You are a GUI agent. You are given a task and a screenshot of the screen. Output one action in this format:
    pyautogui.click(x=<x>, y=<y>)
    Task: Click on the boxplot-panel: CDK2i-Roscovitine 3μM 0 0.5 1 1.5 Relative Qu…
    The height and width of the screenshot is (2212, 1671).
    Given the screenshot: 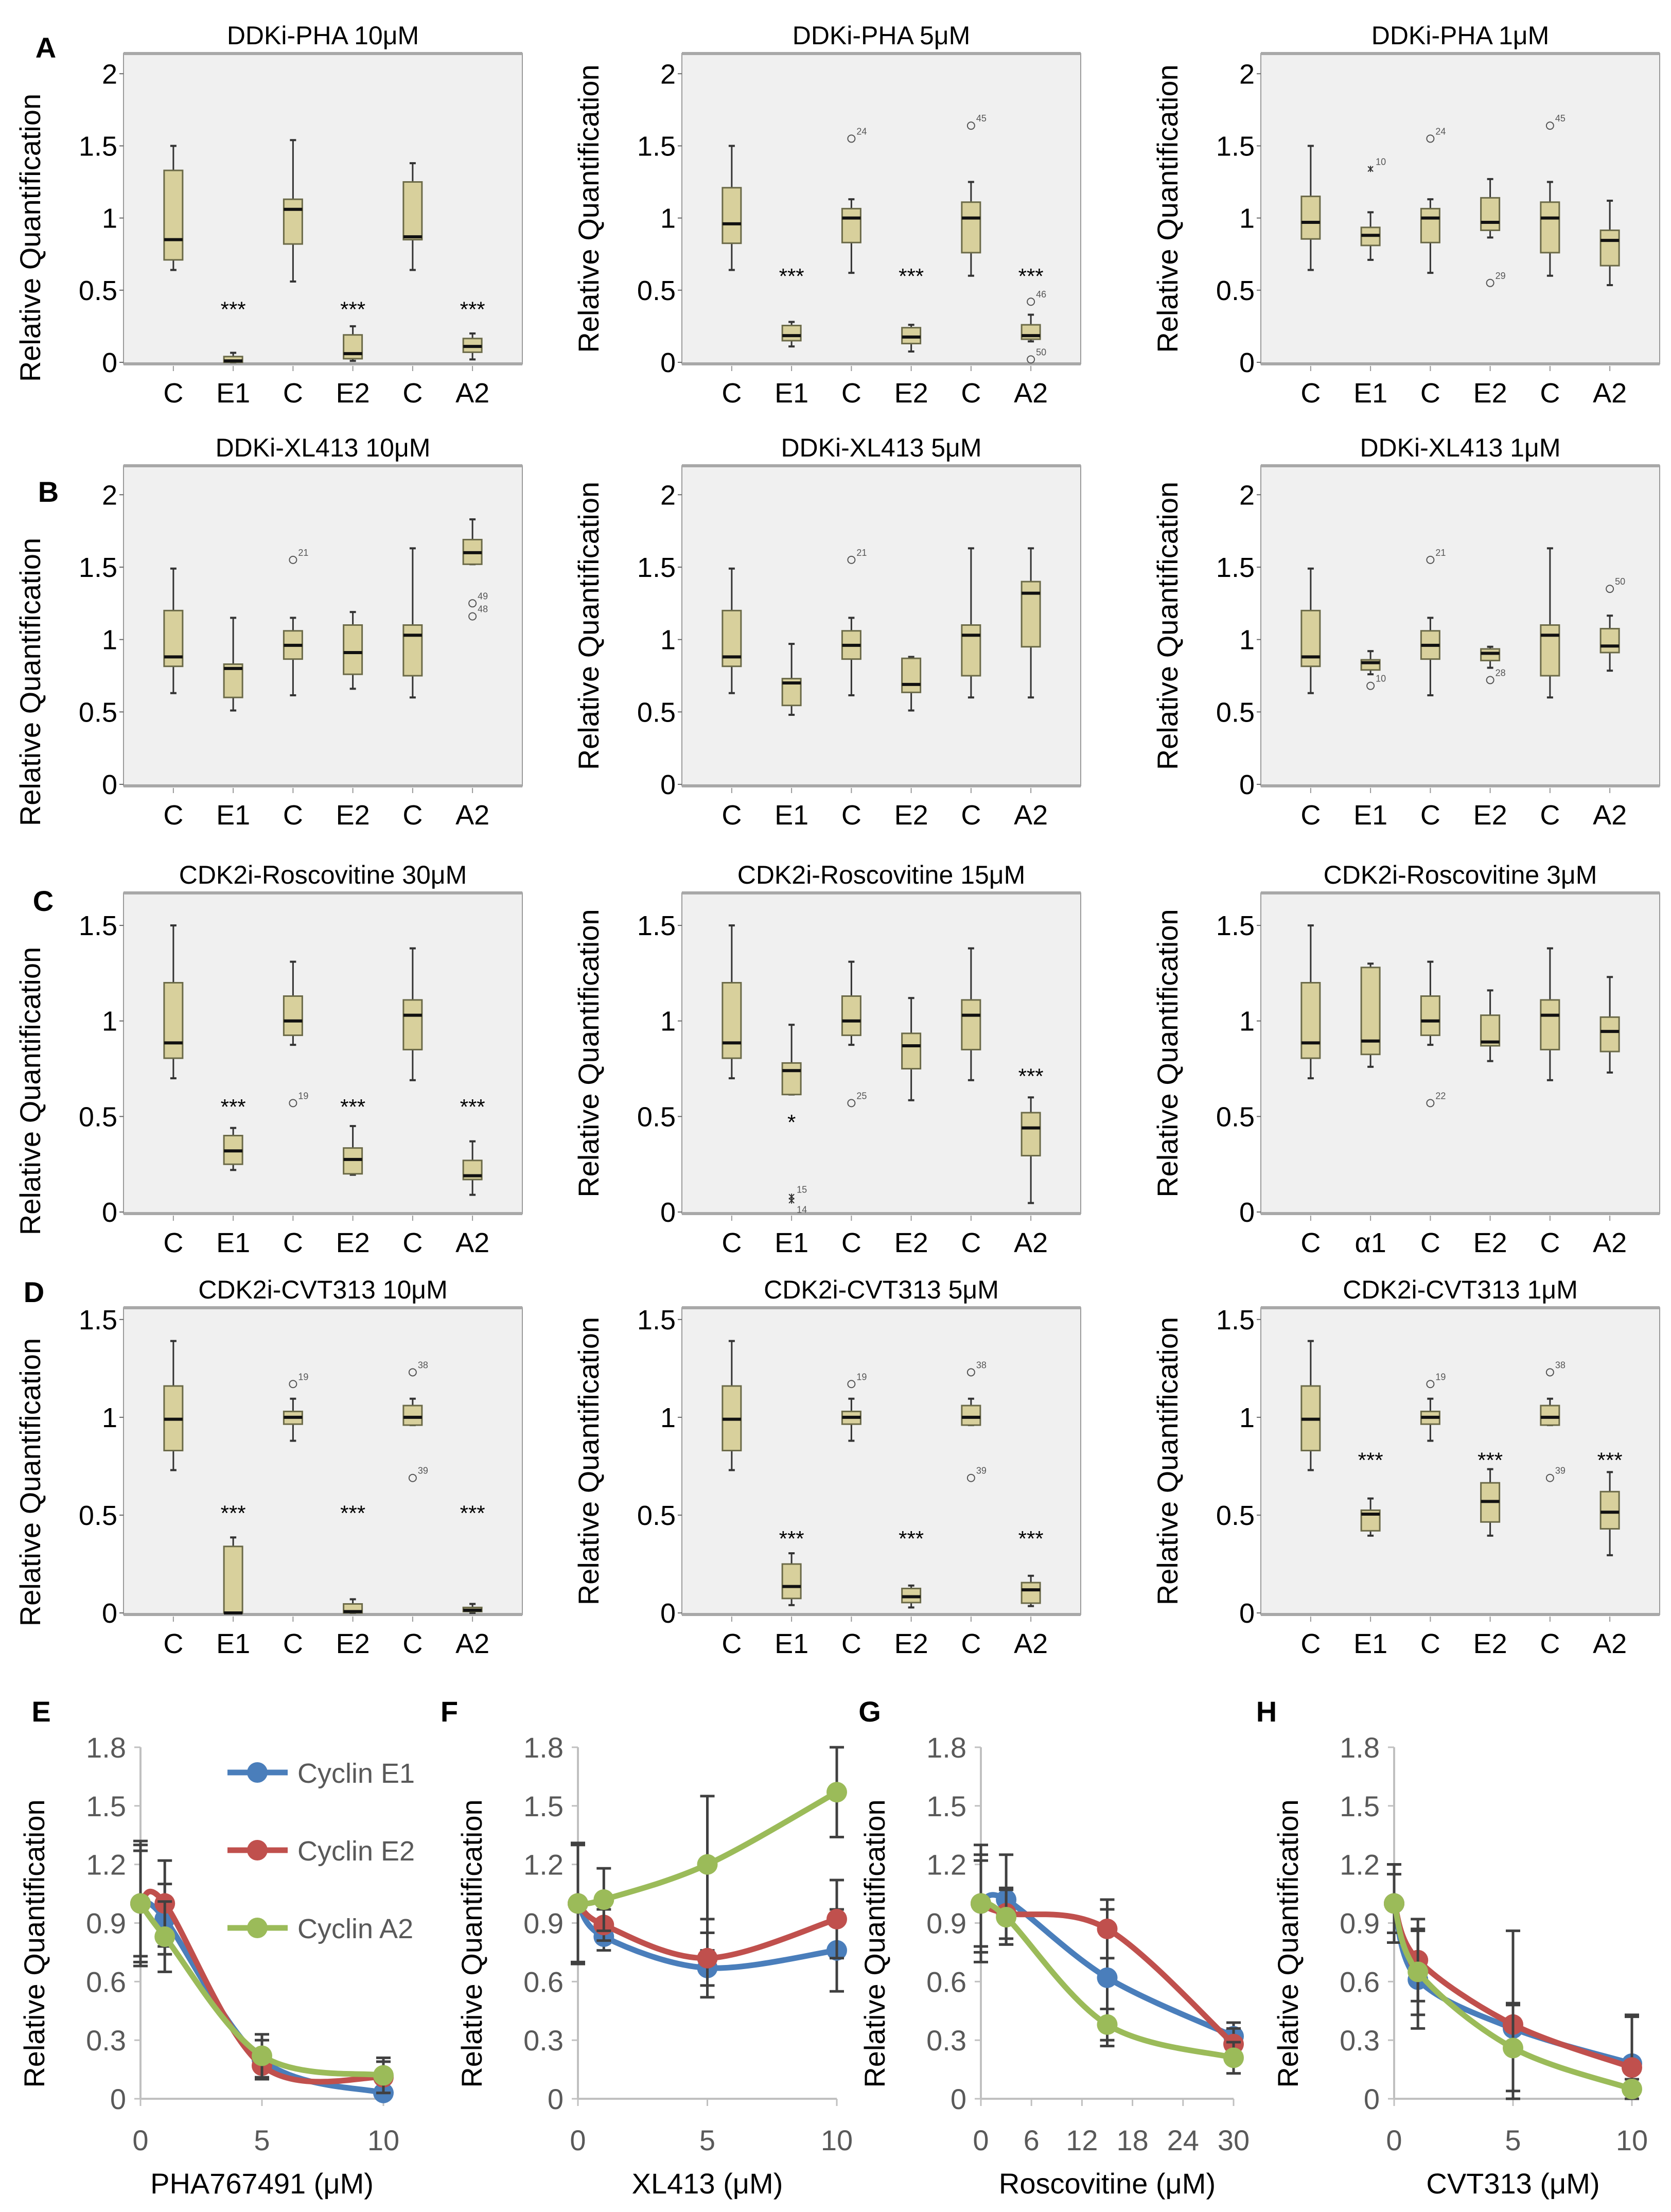 What is the action you would take?
    pyautogui.click(x=1405, y=1059)
    